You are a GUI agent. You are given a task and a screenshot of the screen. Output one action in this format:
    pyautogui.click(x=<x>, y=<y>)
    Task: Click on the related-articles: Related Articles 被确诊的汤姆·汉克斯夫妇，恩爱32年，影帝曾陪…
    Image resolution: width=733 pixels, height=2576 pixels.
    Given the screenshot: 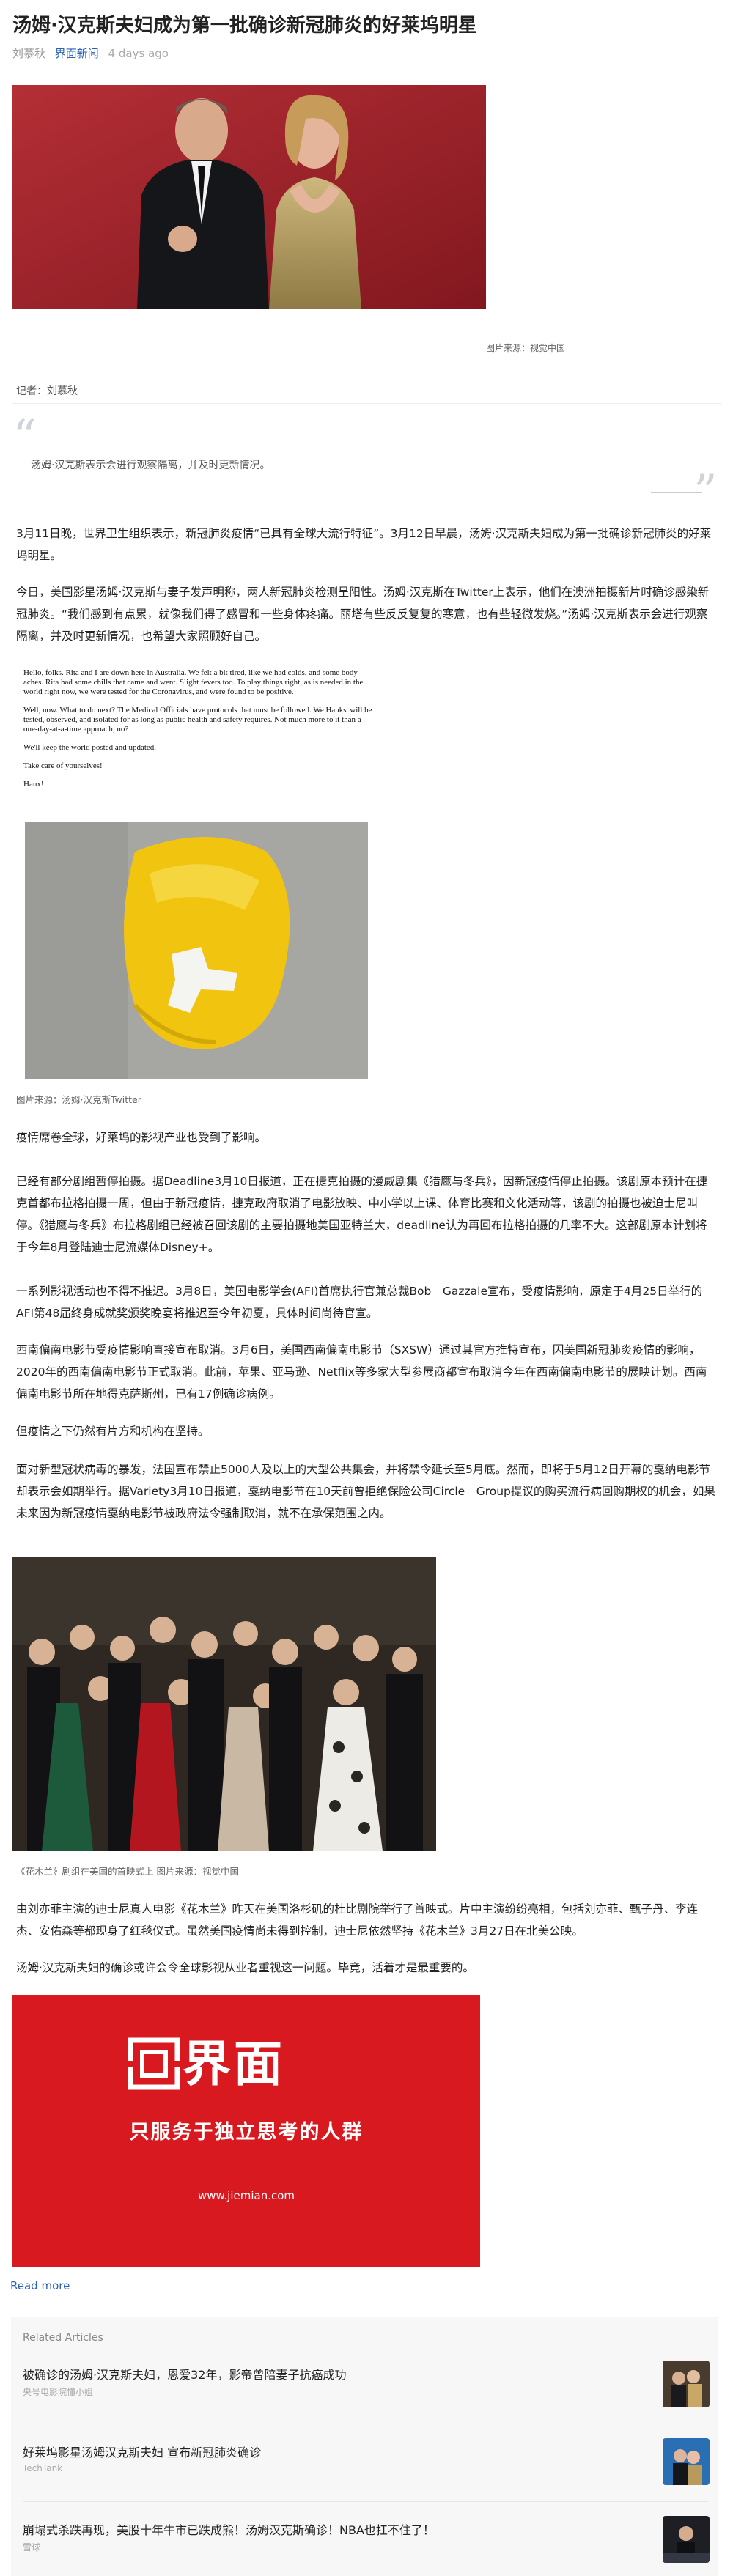 What is the action you would take?
    pyautogui.click(x=364, y=2446)
    